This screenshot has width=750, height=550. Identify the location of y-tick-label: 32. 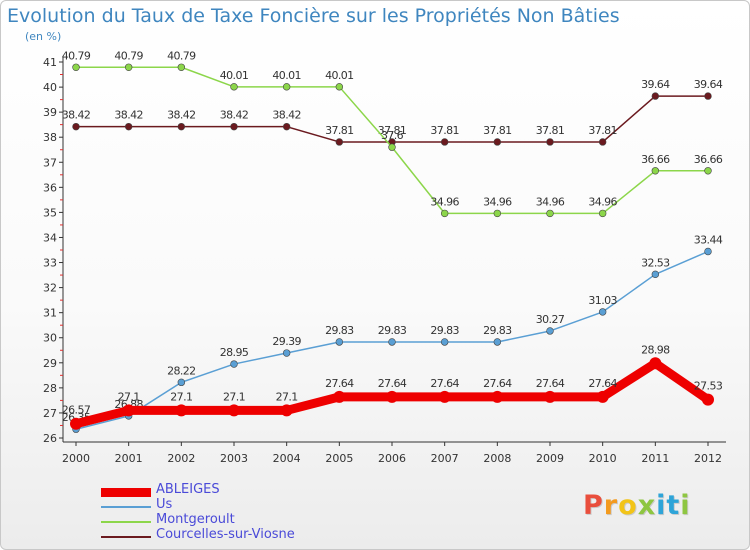
(50, 288).